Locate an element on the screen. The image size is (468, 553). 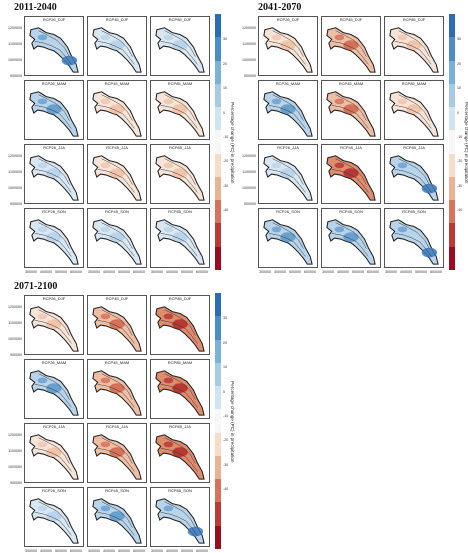
colorbar-title: Percentage change (PC) in precipitation is located at coordinates (232, 422).